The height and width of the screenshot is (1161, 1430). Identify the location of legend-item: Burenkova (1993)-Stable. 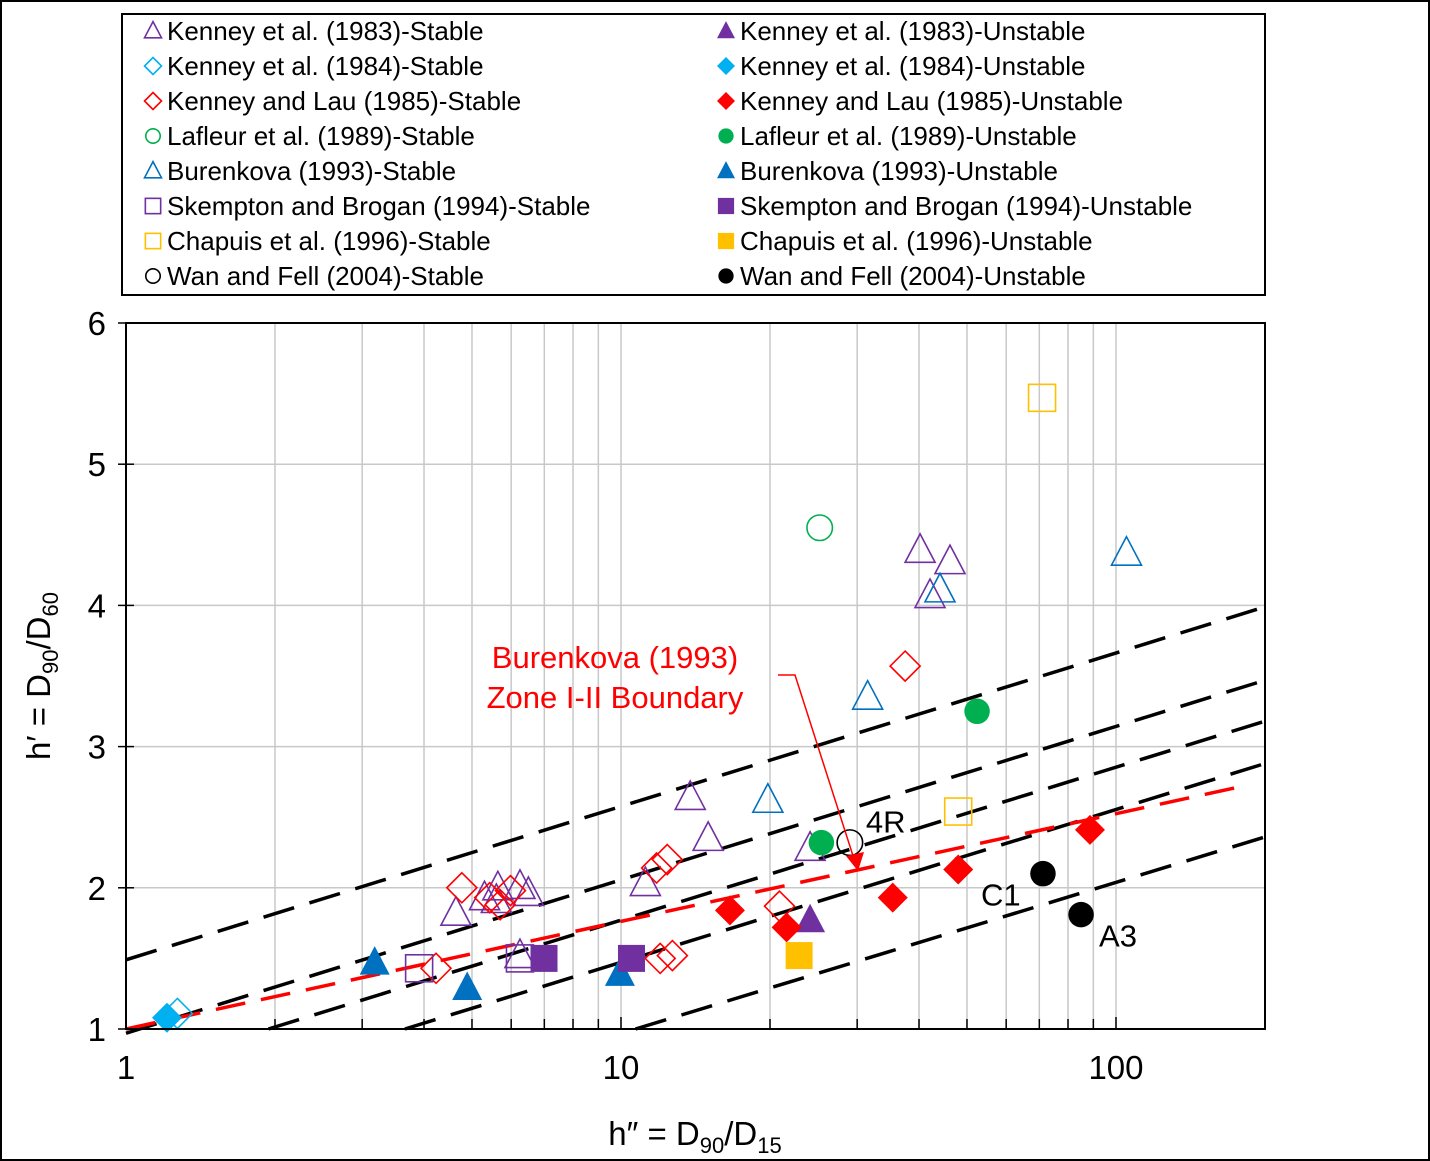
(299, 171).